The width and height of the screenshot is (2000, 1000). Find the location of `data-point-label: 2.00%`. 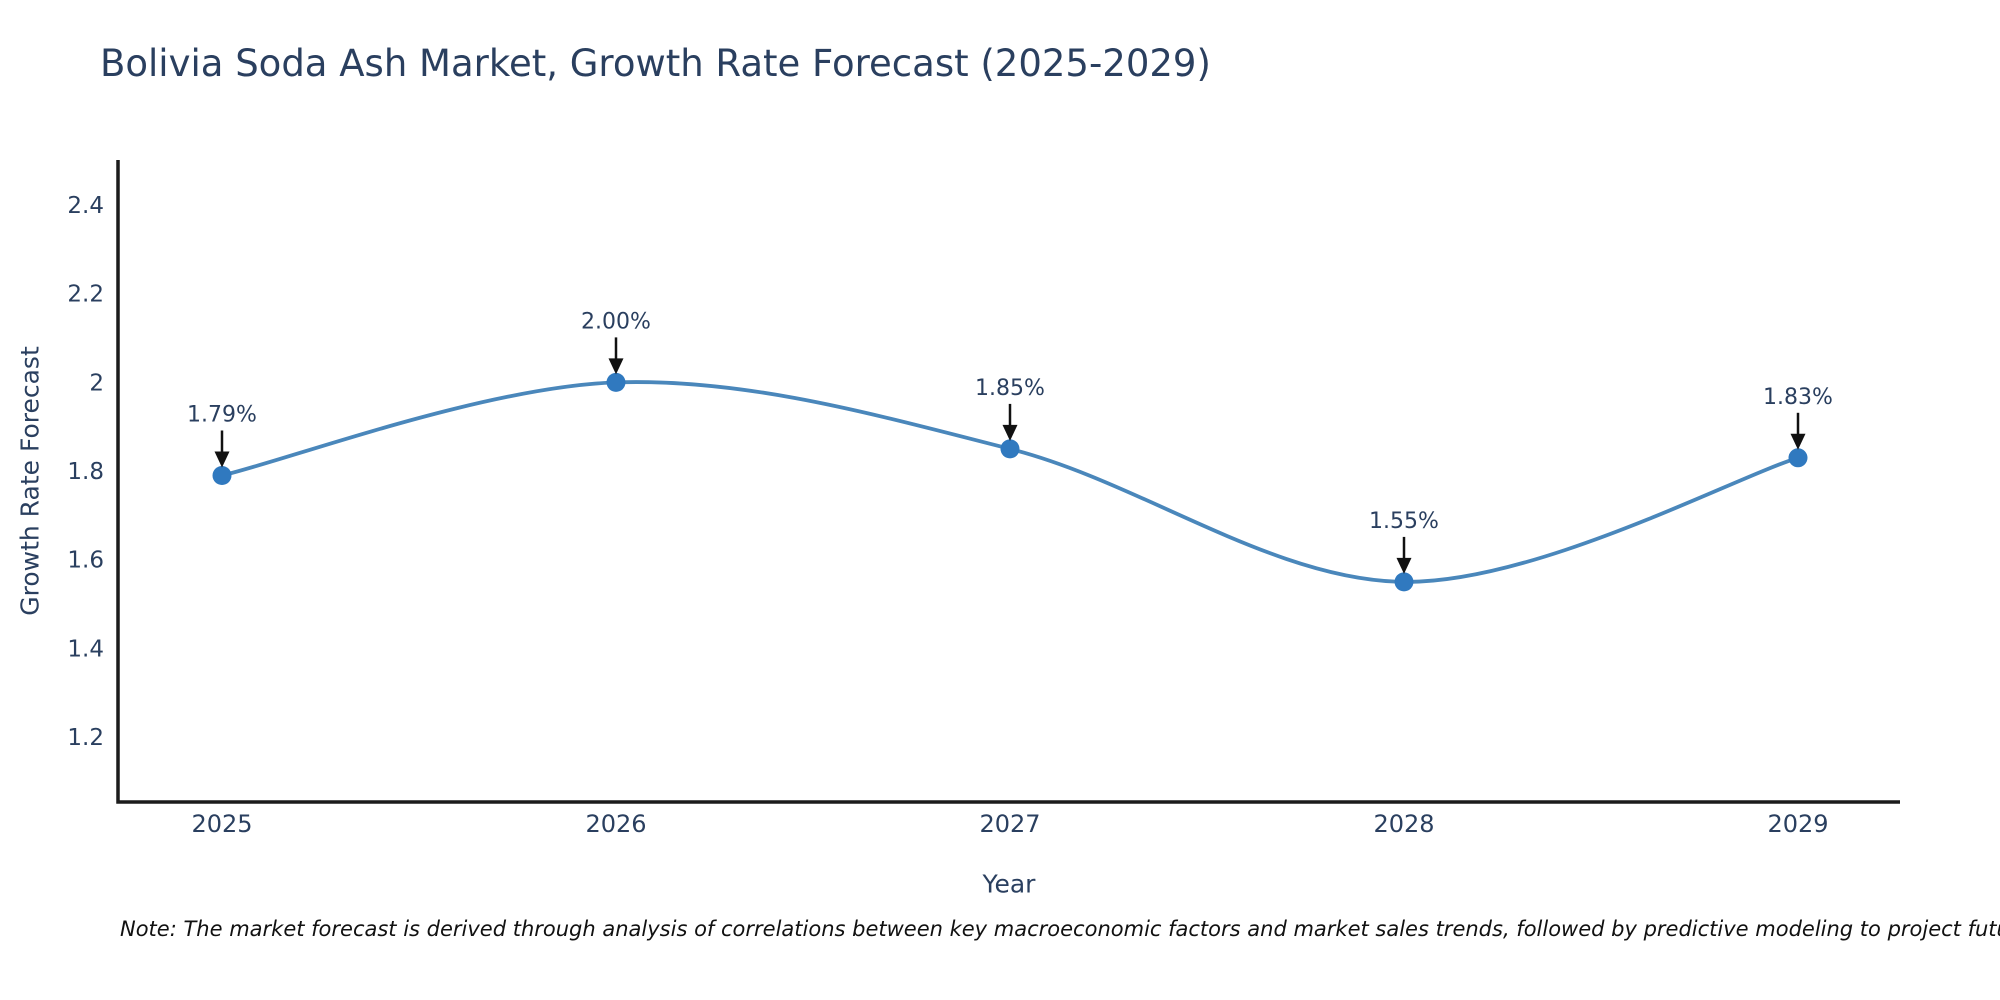

data-point-label: 2.00% is located at coordinates (616, 321).